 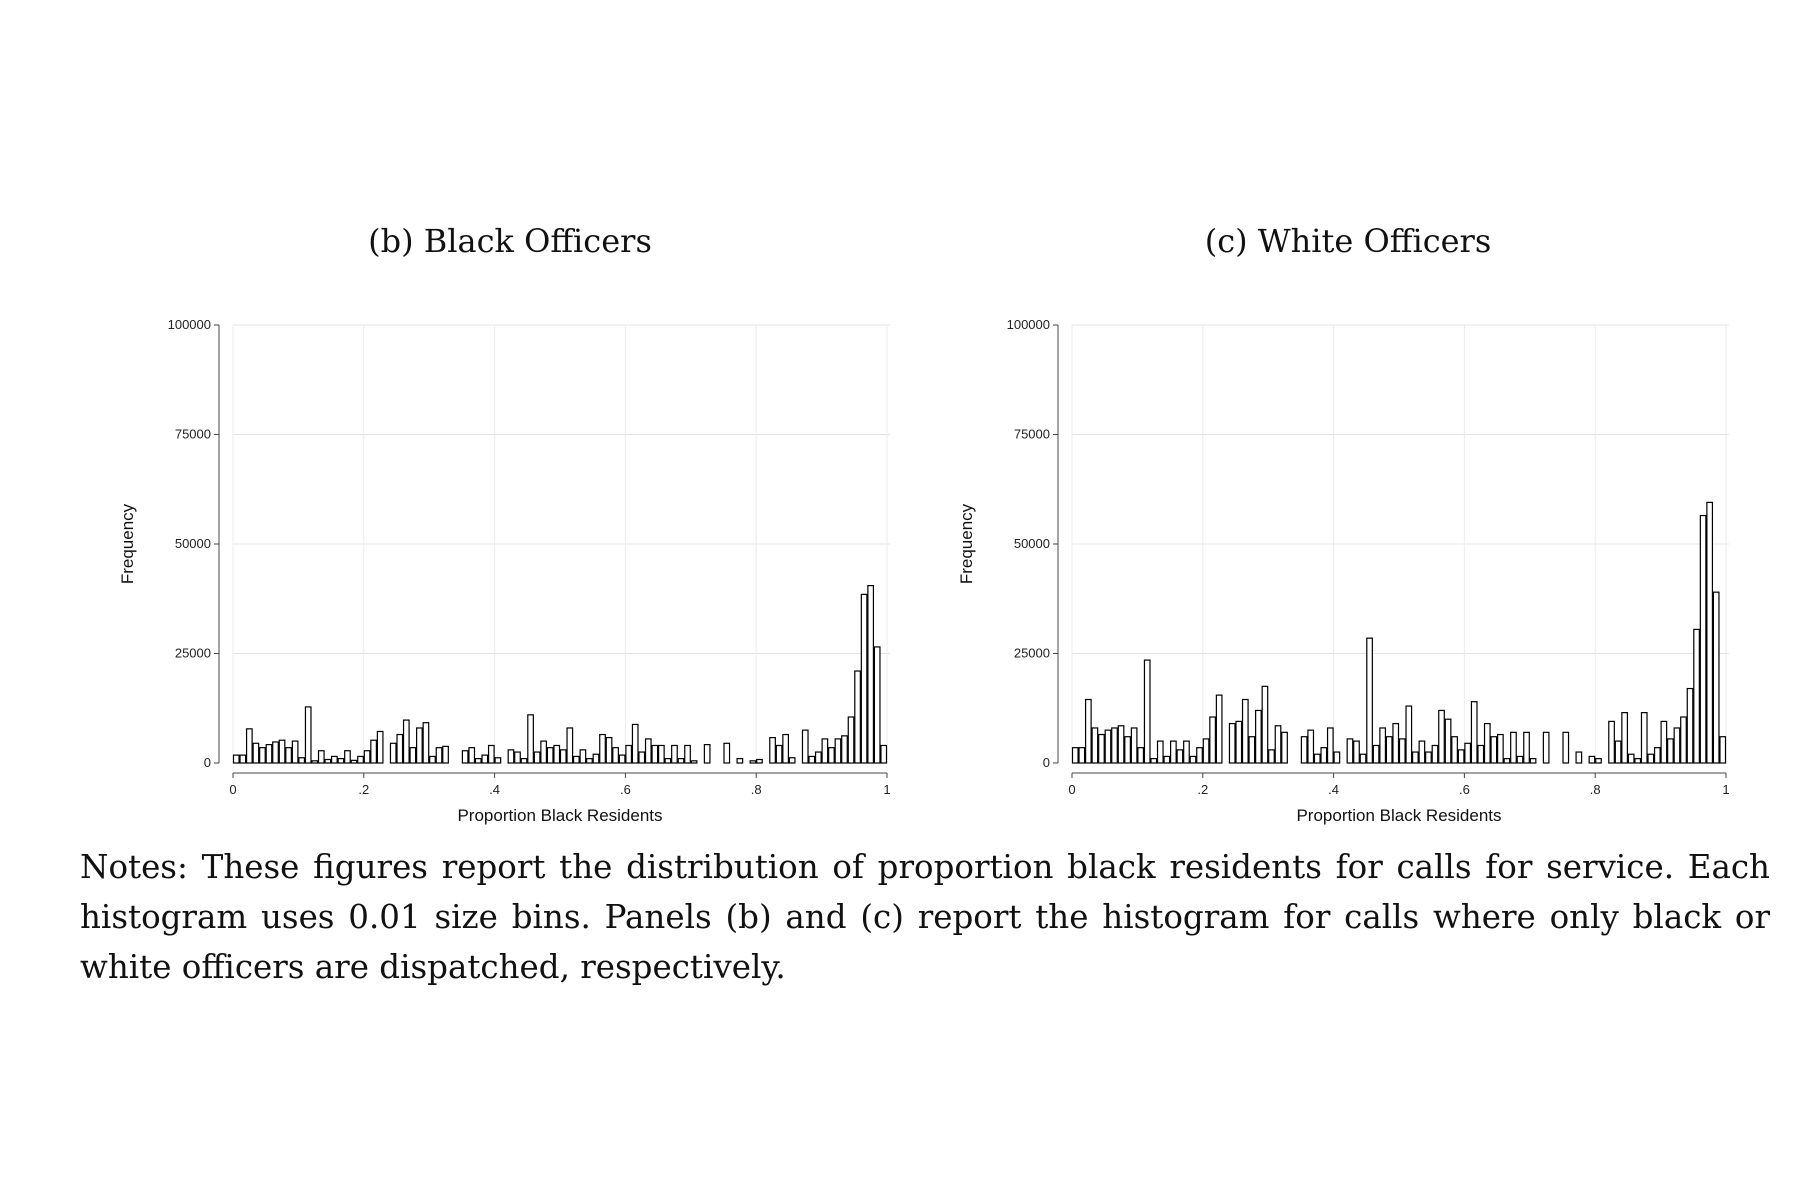 I want to click on bars, so click(x=560, y=674).